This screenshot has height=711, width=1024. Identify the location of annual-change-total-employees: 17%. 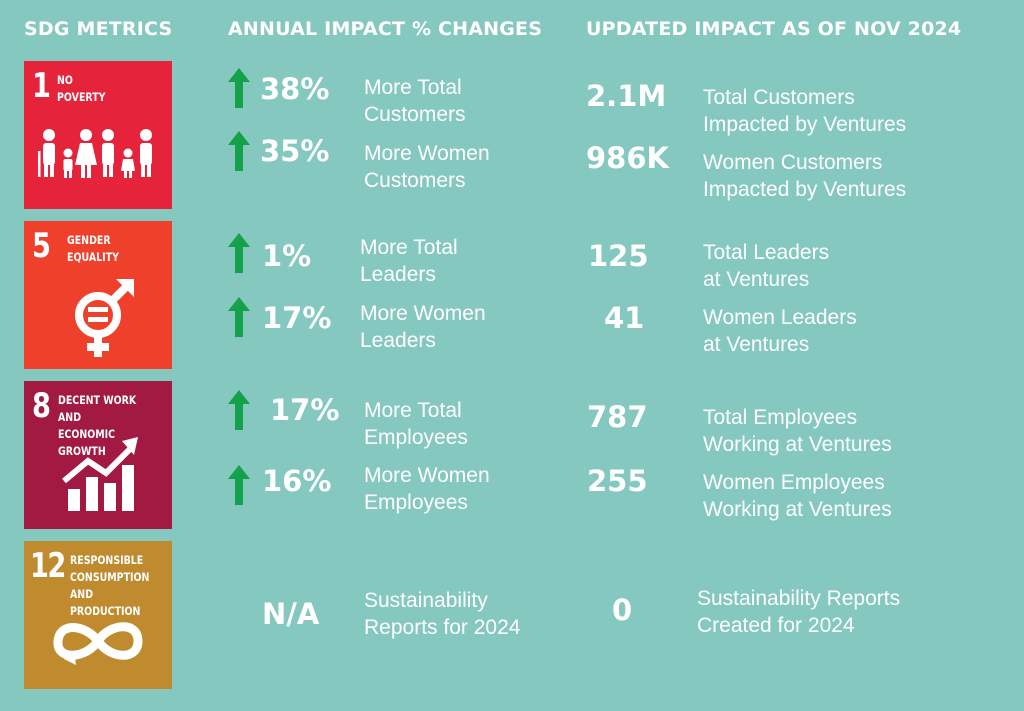
(305, 410).